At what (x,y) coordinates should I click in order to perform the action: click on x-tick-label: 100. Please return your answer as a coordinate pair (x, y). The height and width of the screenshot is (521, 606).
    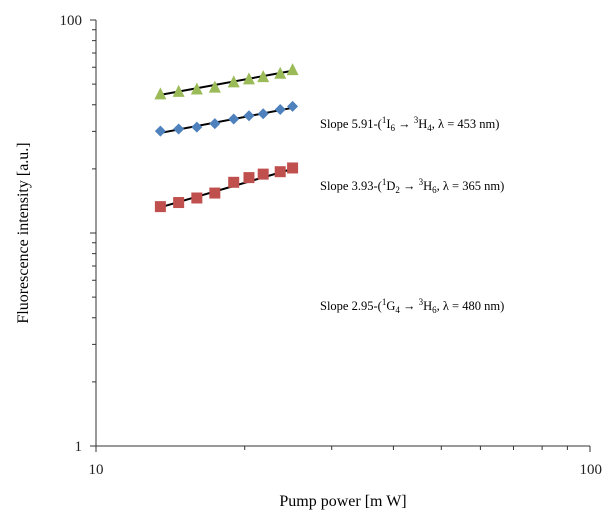
    Looking at the image, I should click on (591, 470).